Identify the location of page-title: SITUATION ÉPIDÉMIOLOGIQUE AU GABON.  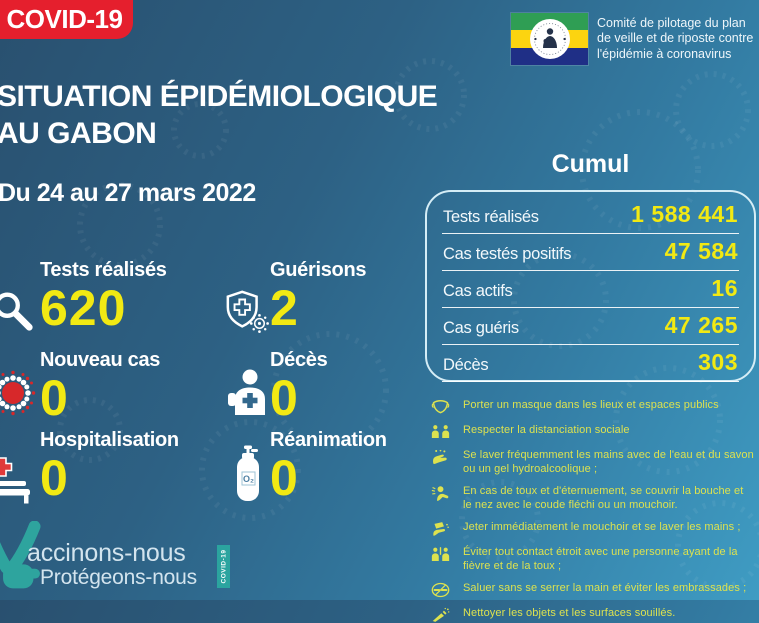
(218, 115).